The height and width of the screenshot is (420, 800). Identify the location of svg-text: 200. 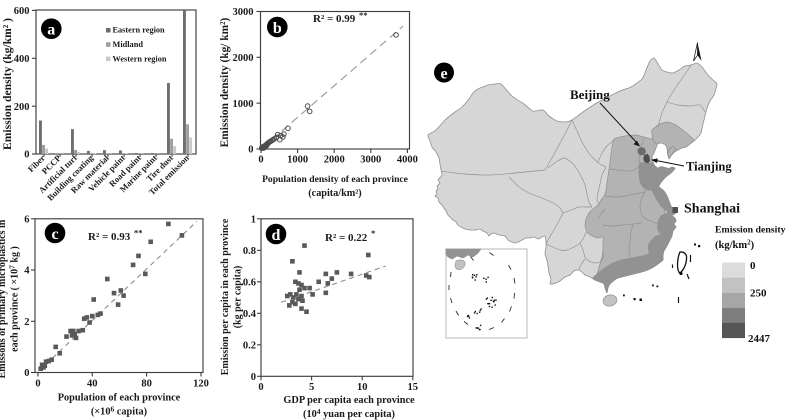
(22, 107).